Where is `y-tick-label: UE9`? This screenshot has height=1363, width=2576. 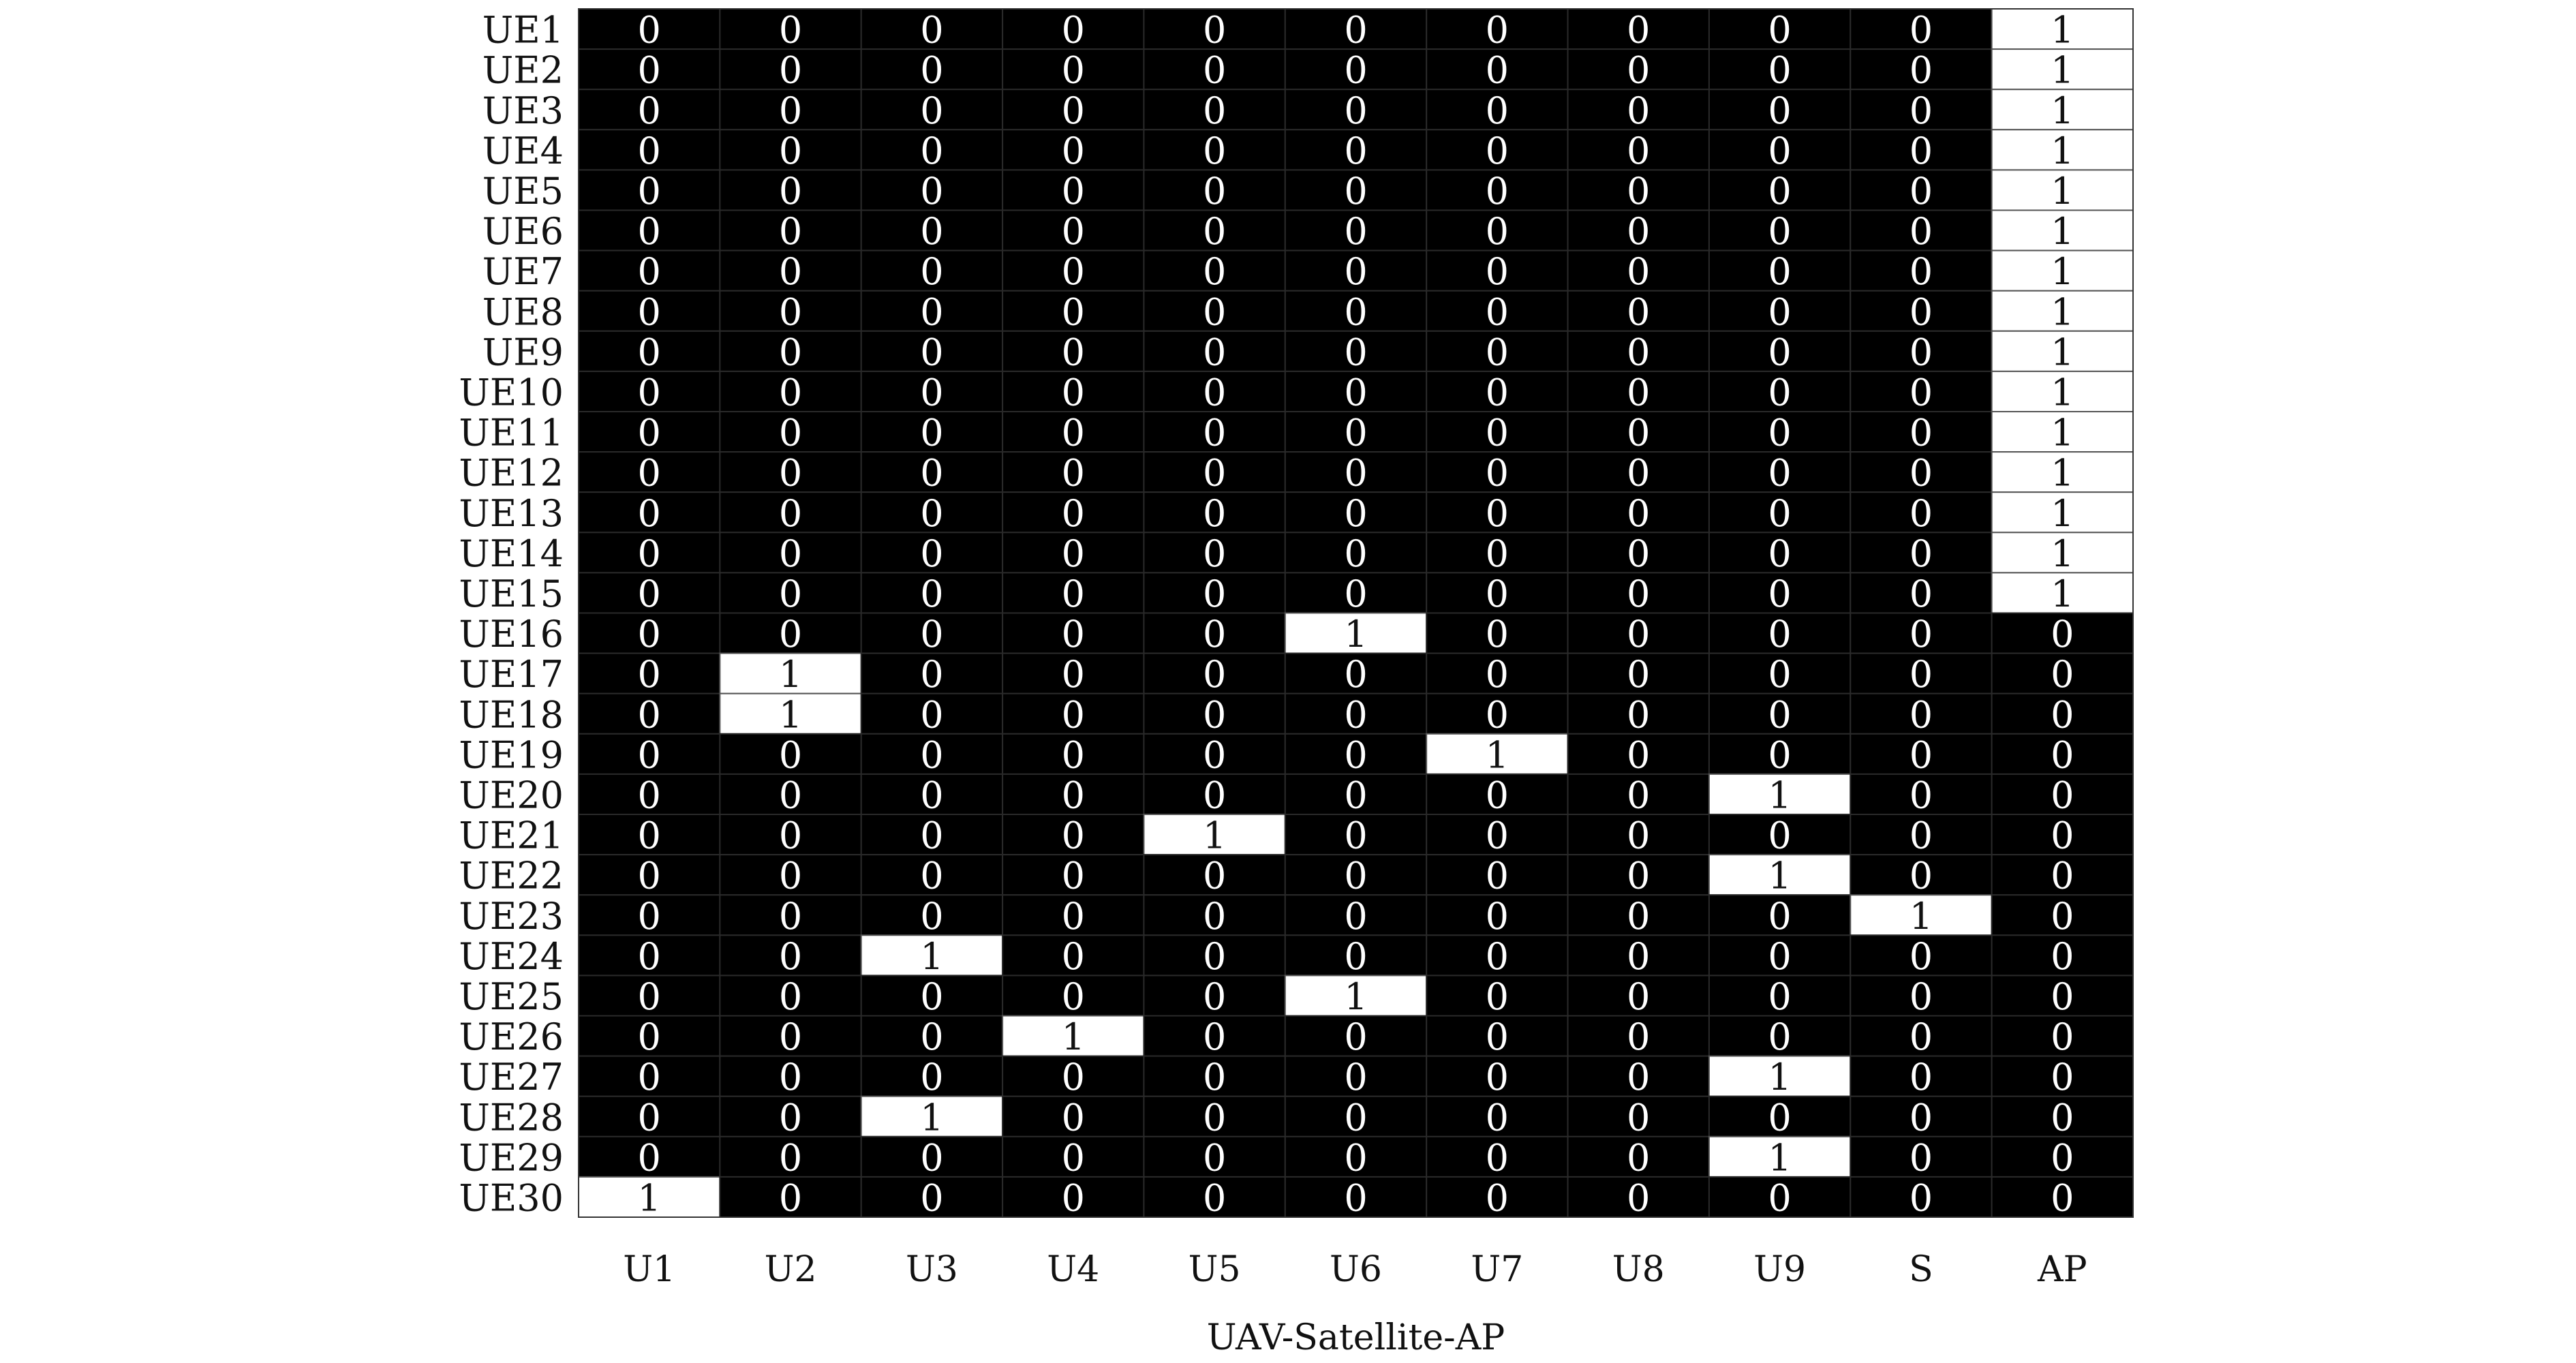 y-tick-label: UE9 is located at coordinates (523, 352).